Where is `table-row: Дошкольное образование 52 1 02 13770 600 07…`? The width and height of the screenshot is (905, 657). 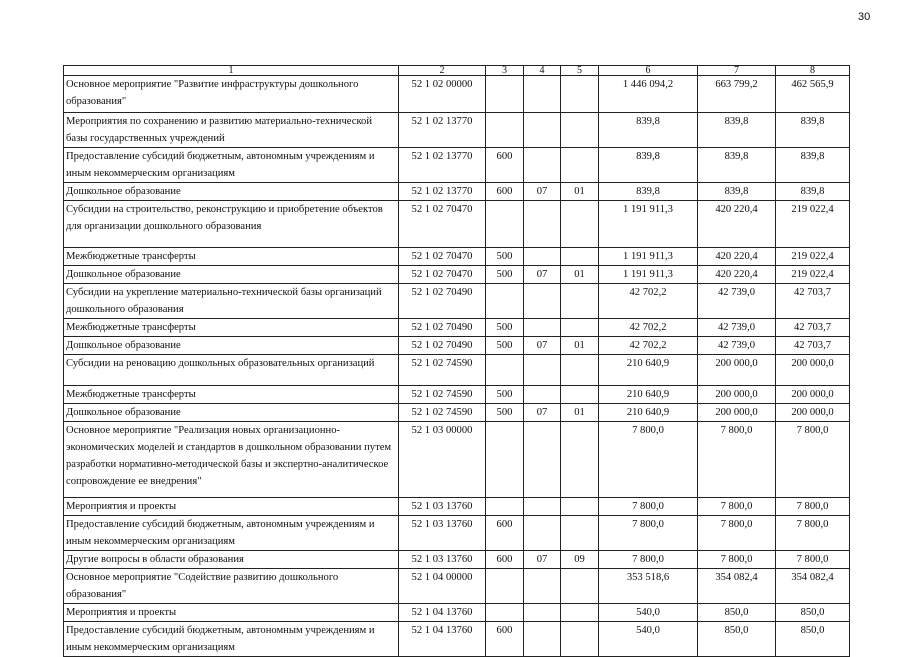
table-row: Дошкольное образование 52 1 02 13770 600 07… is located at coordinates (456, 191).